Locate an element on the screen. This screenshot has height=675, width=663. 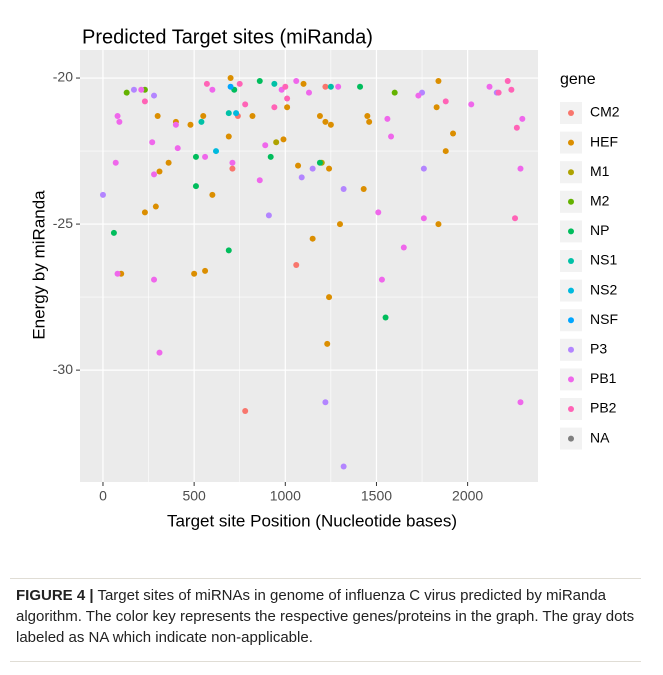
legend-label: NSF is located at coordinates (604, 319).